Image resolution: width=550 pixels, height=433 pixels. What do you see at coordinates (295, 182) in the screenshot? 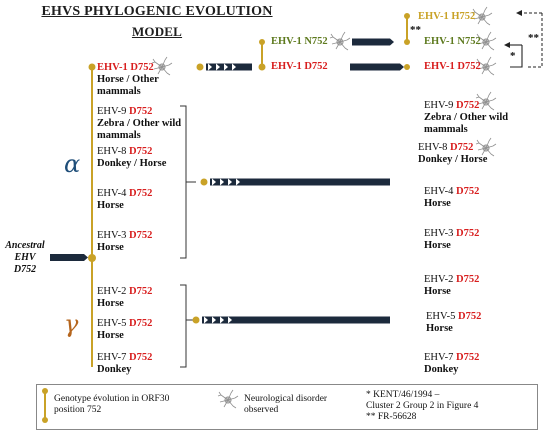
I see `alpha-arrow` at bounding box center [295, 182].